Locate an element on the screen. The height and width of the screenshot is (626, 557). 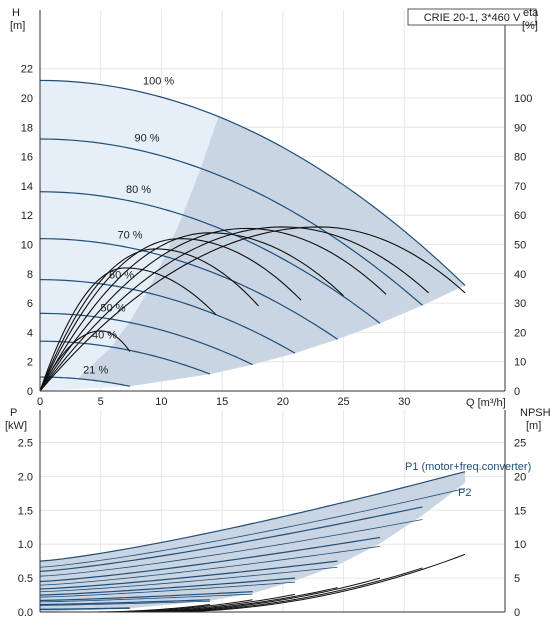
y2-tick-label: 30 is located at coordinates (520, 304).